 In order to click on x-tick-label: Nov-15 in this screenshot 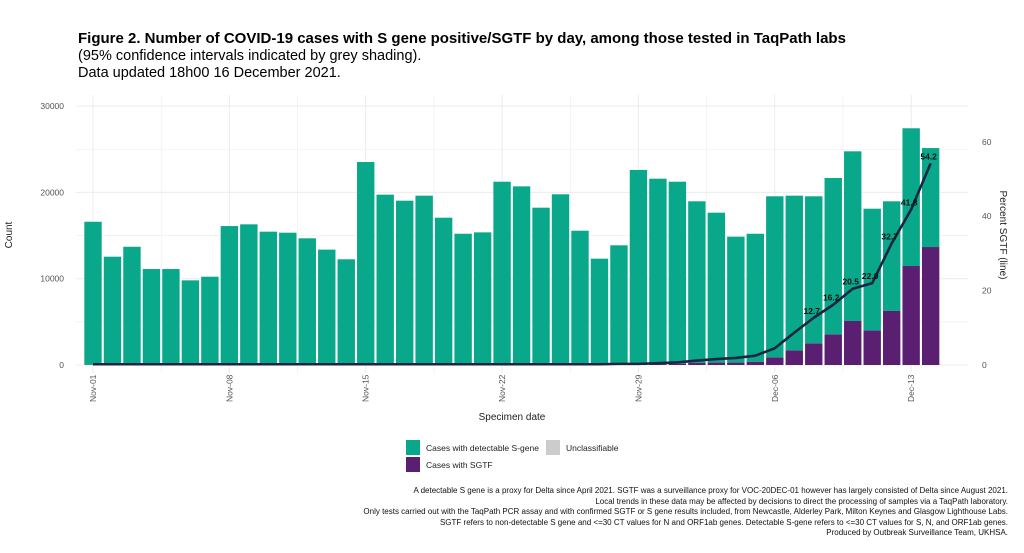, I will do `click(366, 388)`.